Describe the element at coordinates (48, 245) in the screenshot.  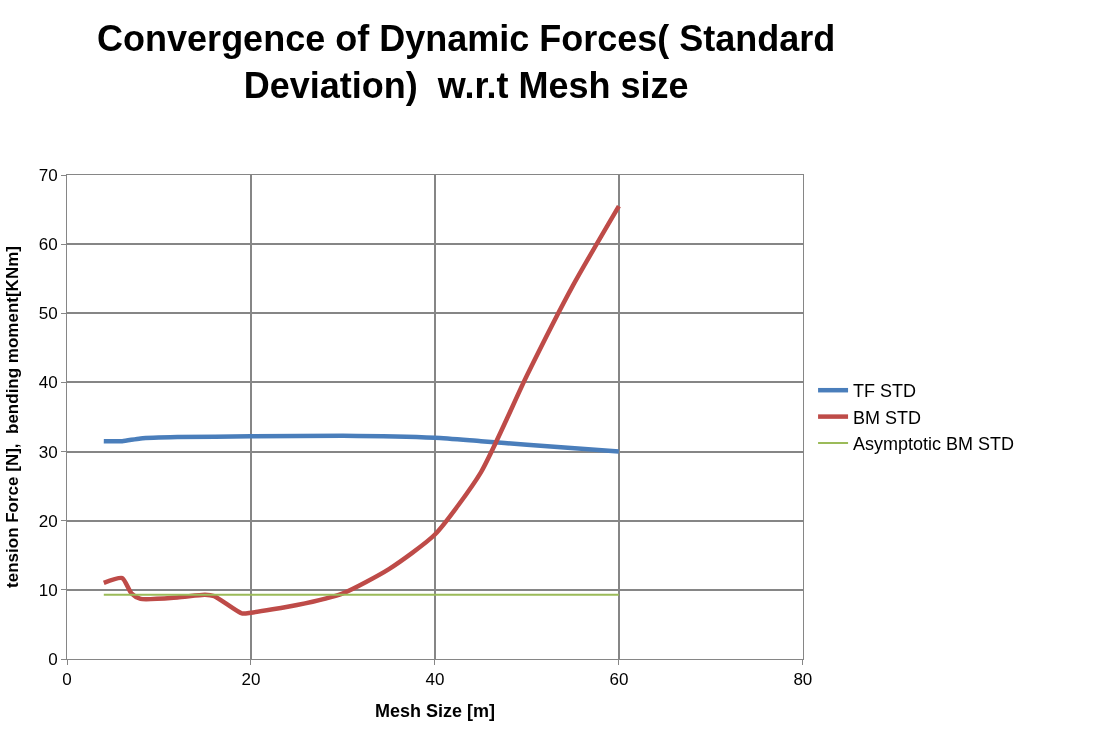
I see `y-tick-label: 60` at that location.